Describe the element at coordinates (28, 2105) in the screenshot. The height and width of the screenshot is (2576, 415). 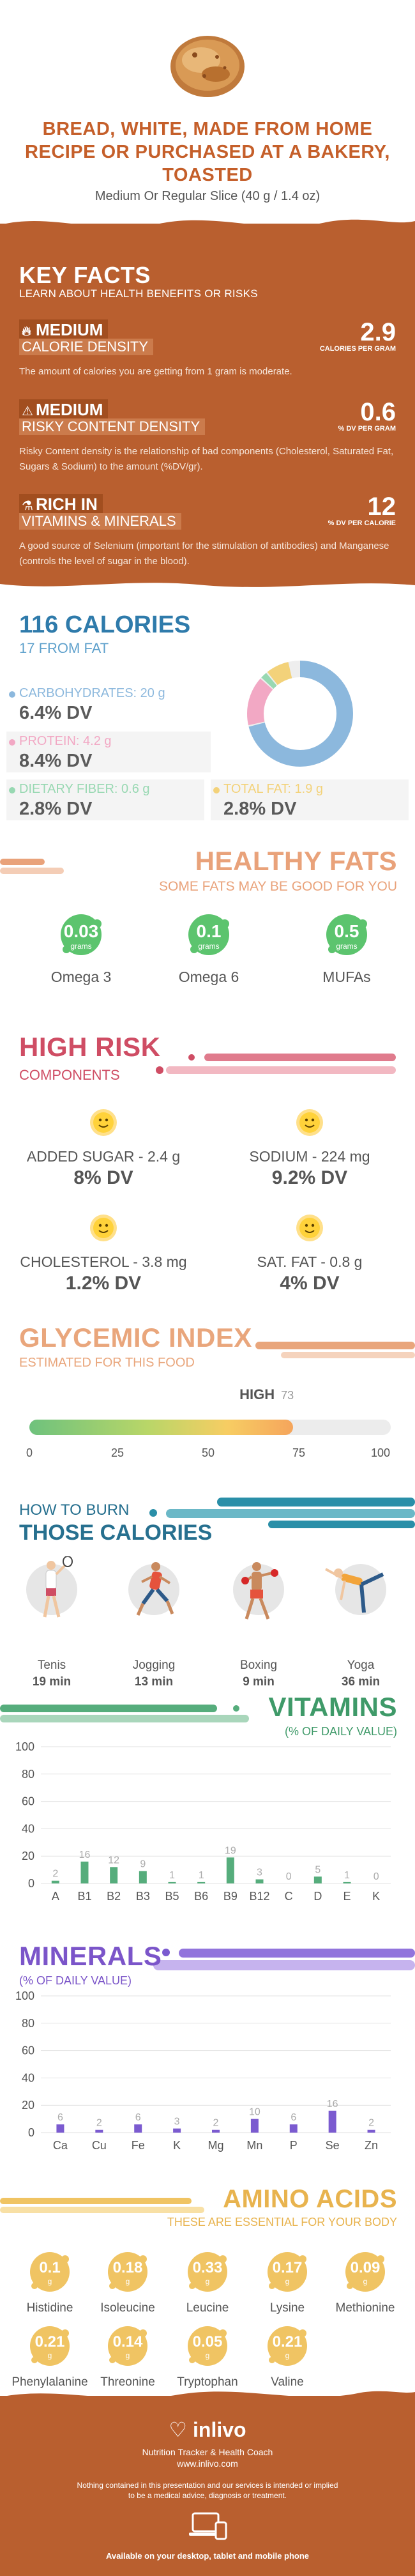
I see `y-tick-label: 20` at that location.